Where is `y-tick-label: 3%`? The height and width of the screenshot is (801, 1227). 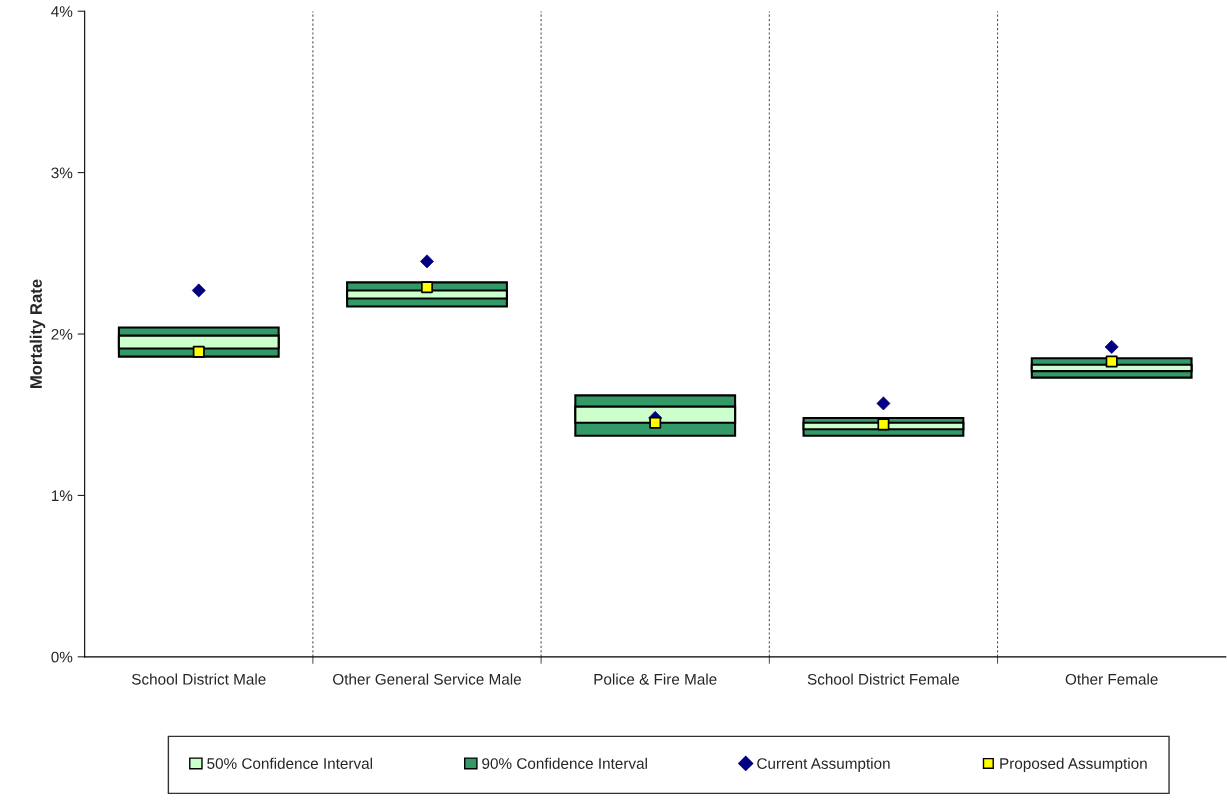
y-tick-label: 3% is located at coordinates (62, 173).